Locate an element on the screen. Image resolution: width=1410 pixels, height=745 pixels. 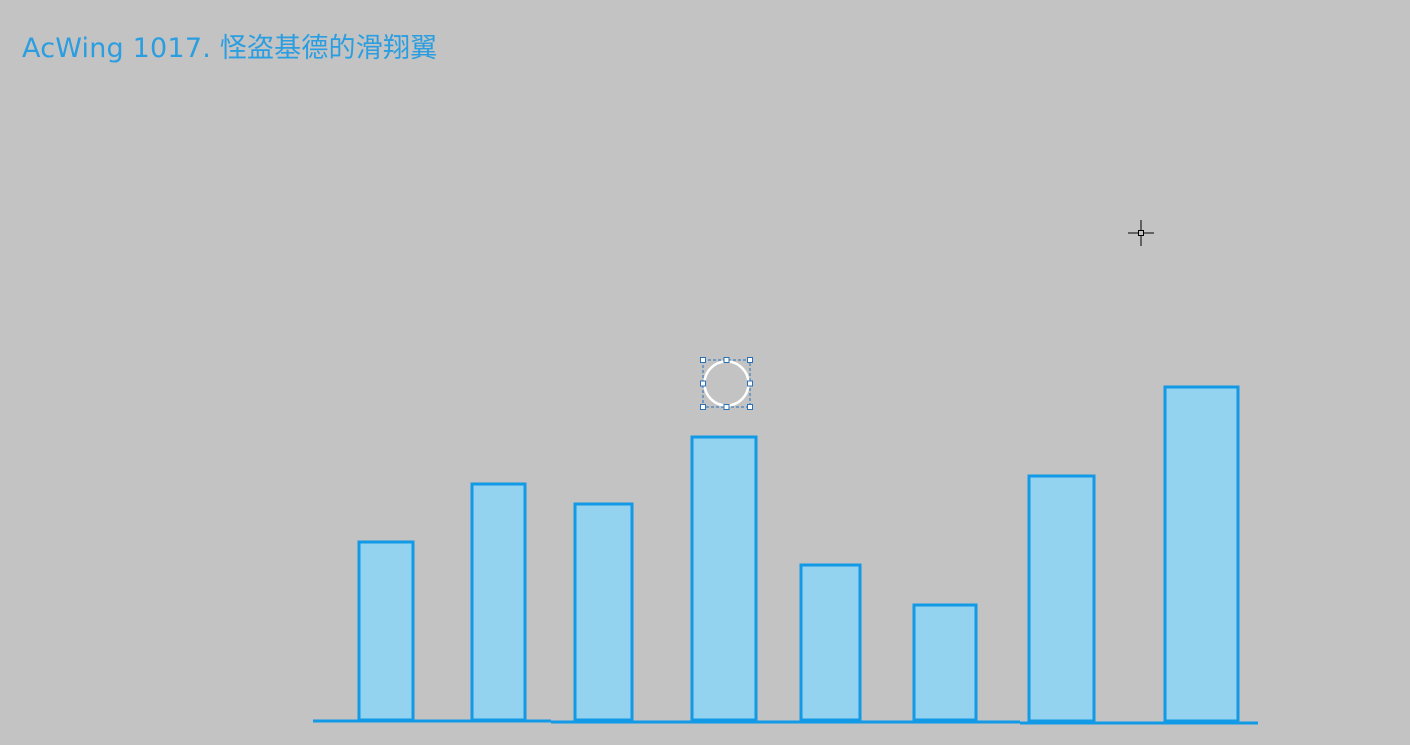
selection-box is located at coordinates (726, 383).